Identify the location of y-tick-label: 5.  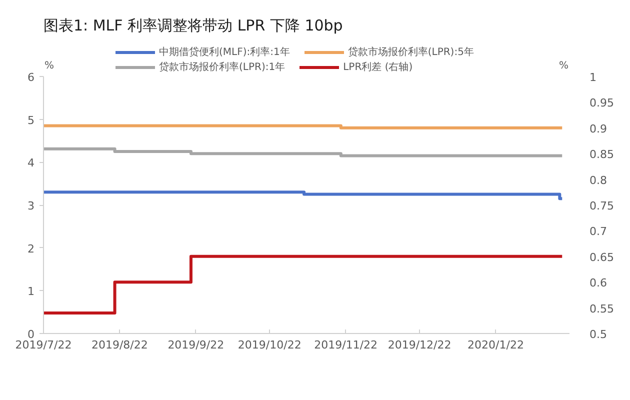
(31, 120).